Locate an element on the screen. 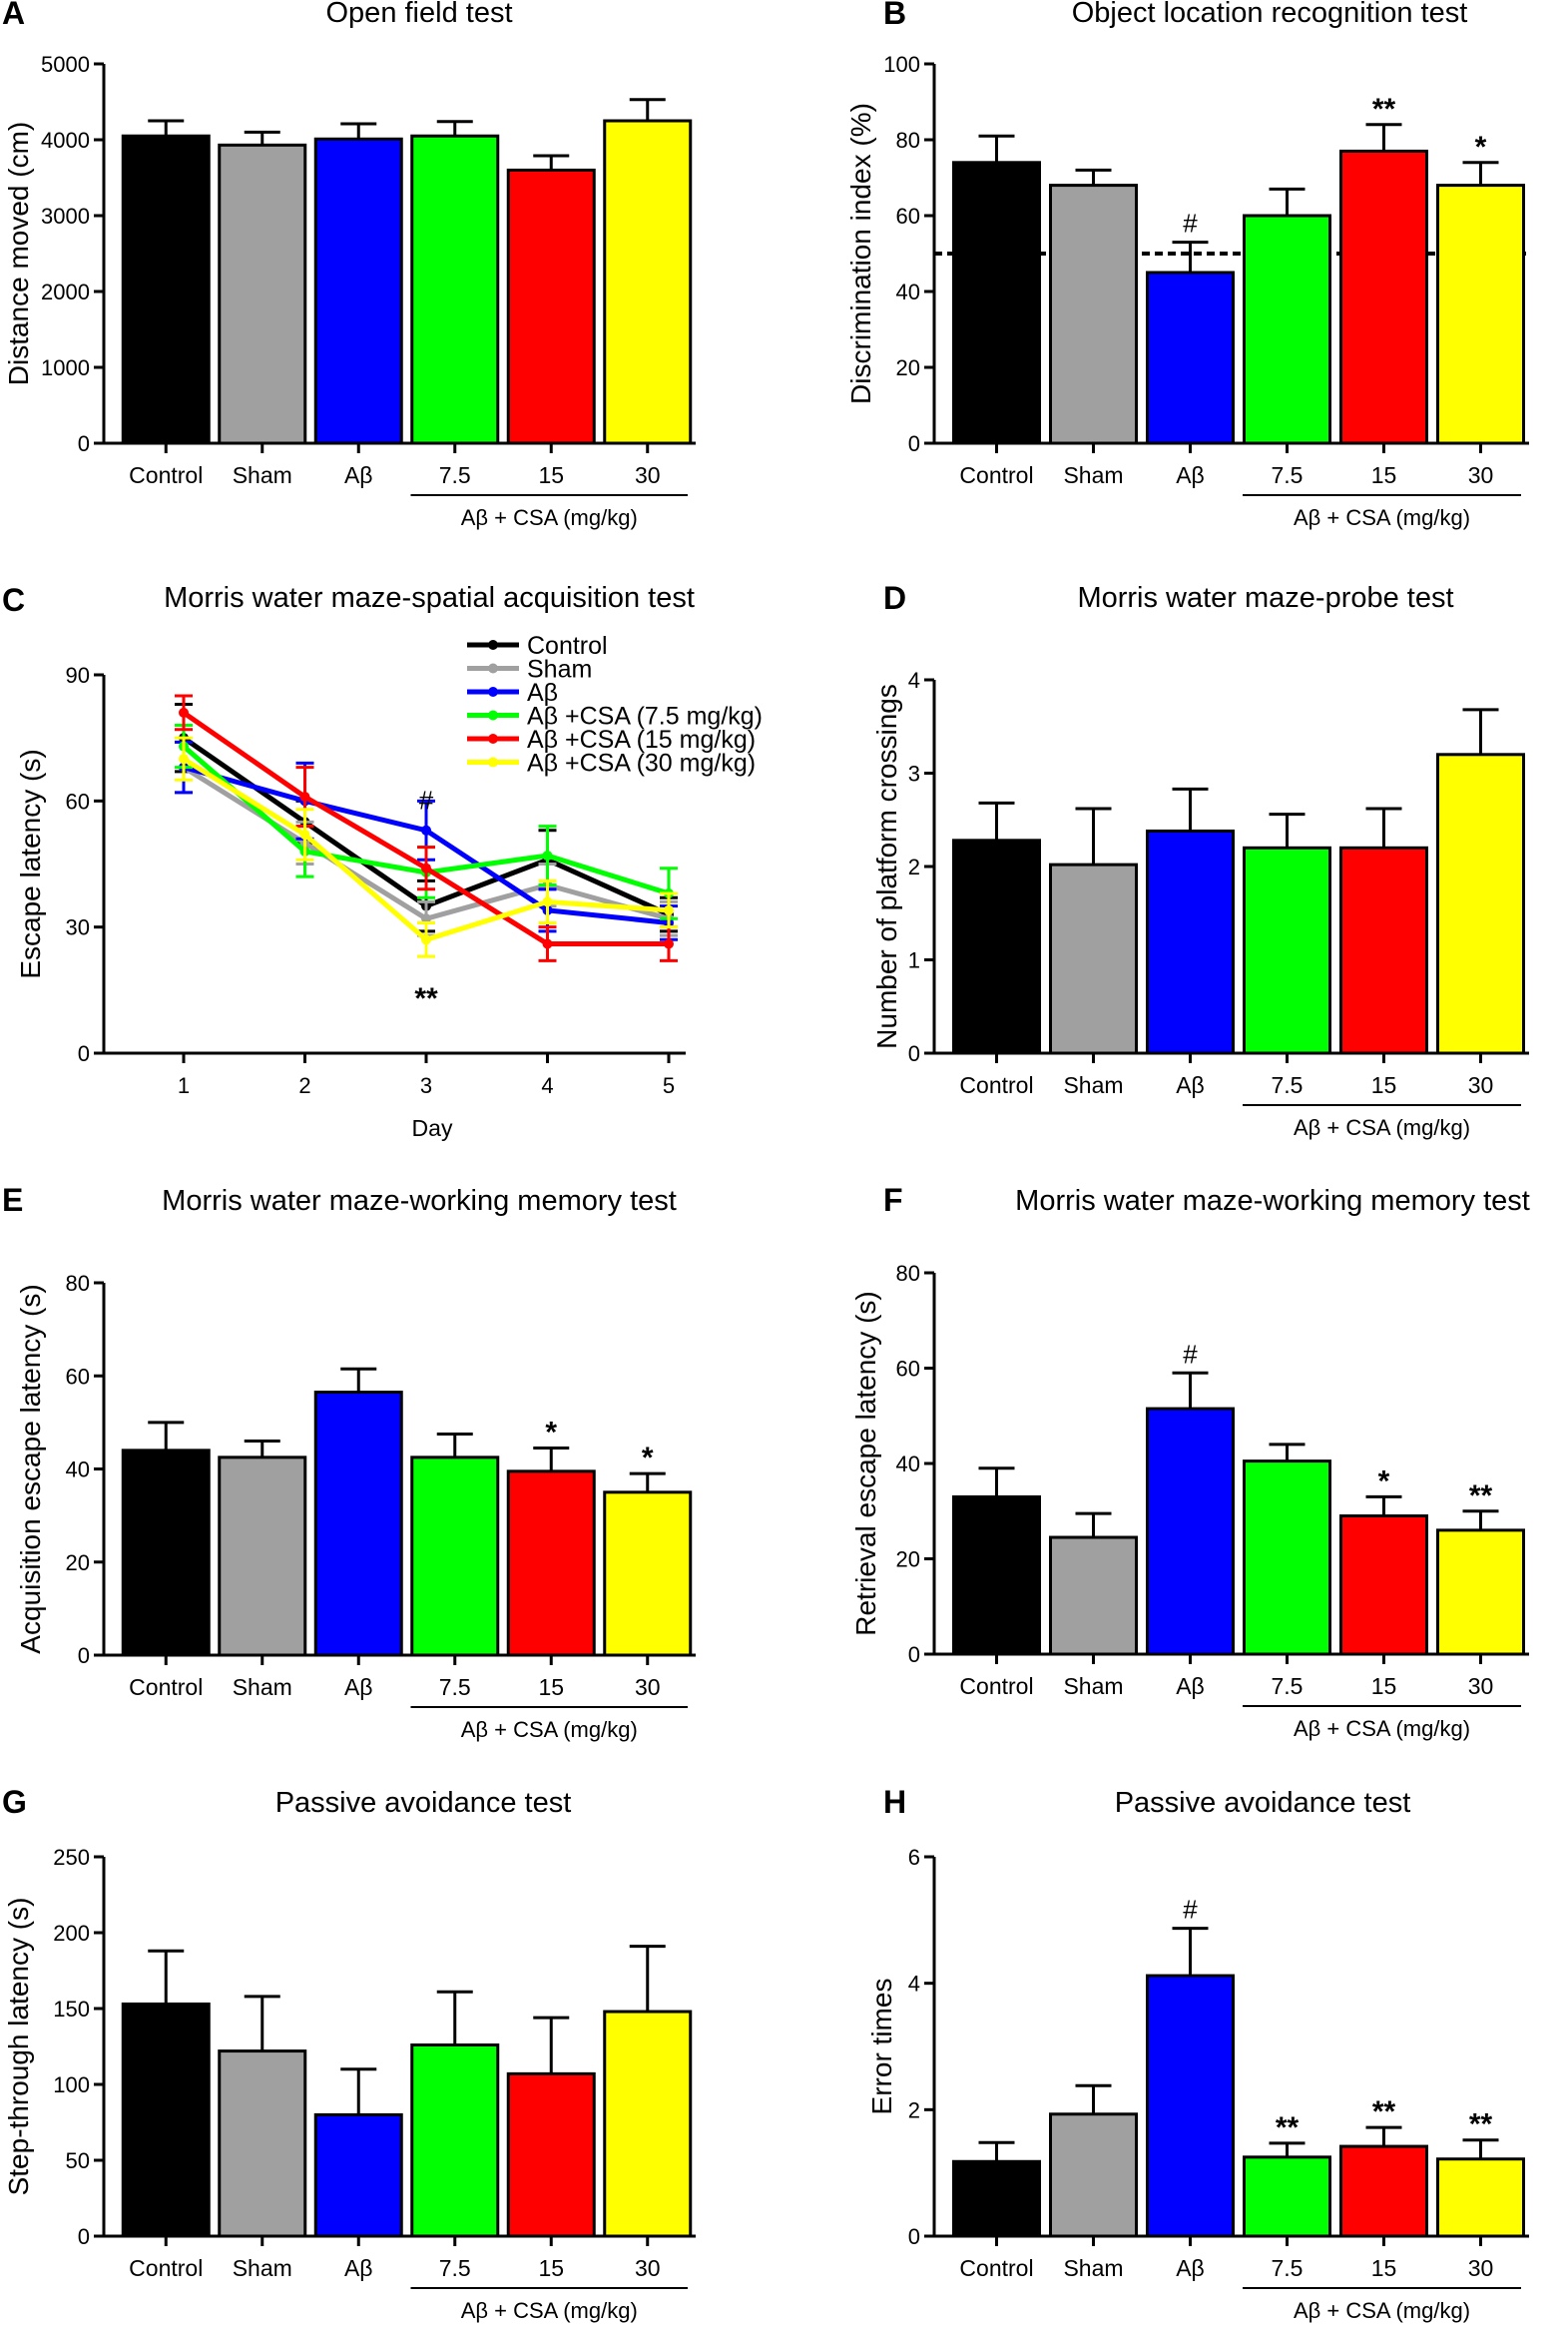 This screenshot has width=1568, height=2326. panel-letter: C is located at coordinates (13, 600).